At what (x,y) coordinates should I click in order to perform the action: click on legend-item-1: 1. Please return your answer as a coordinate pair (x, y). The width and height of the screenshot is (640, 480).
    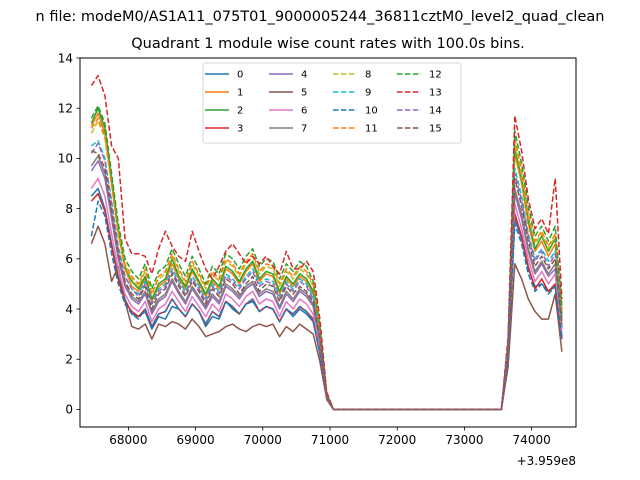
    Looking at the image, I should click on (224, 93).